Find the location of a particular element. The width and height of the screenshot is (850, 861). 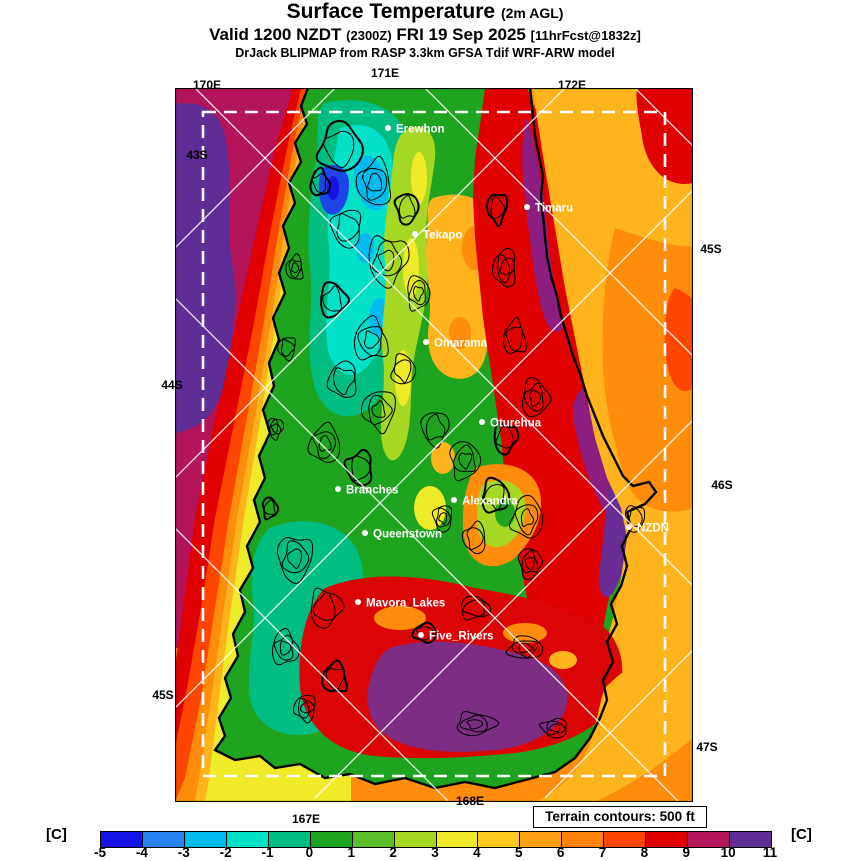

colorbar-tick: 10 is located at coordinates (728, 852).